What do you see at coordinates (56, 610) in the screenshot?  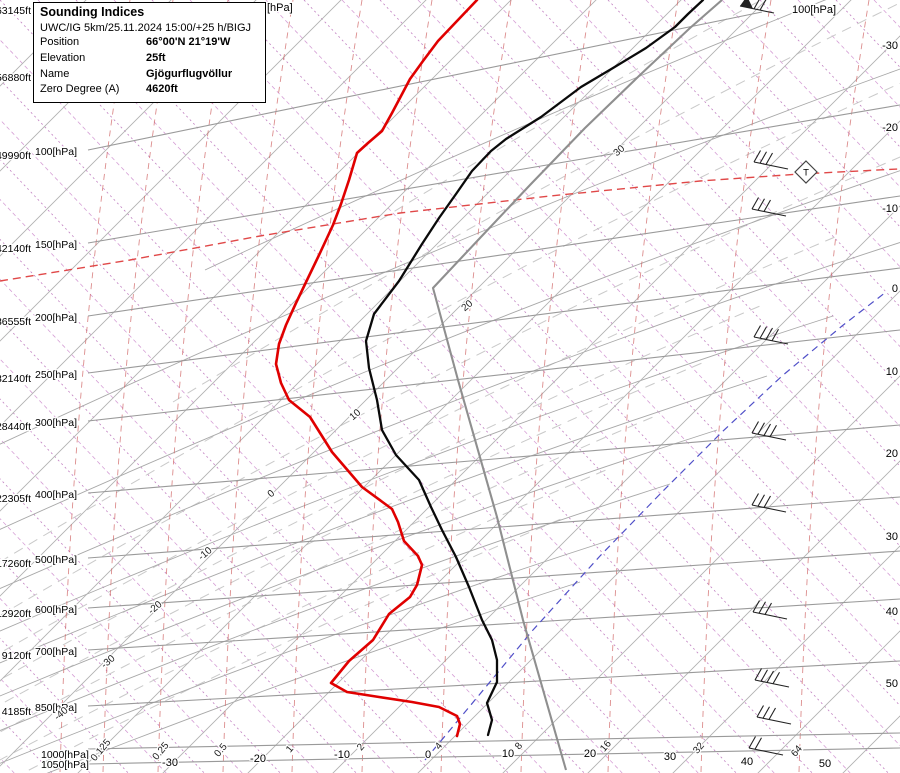 I see `pressure-label: 600[hPa]` at bounding box center [56, 610].